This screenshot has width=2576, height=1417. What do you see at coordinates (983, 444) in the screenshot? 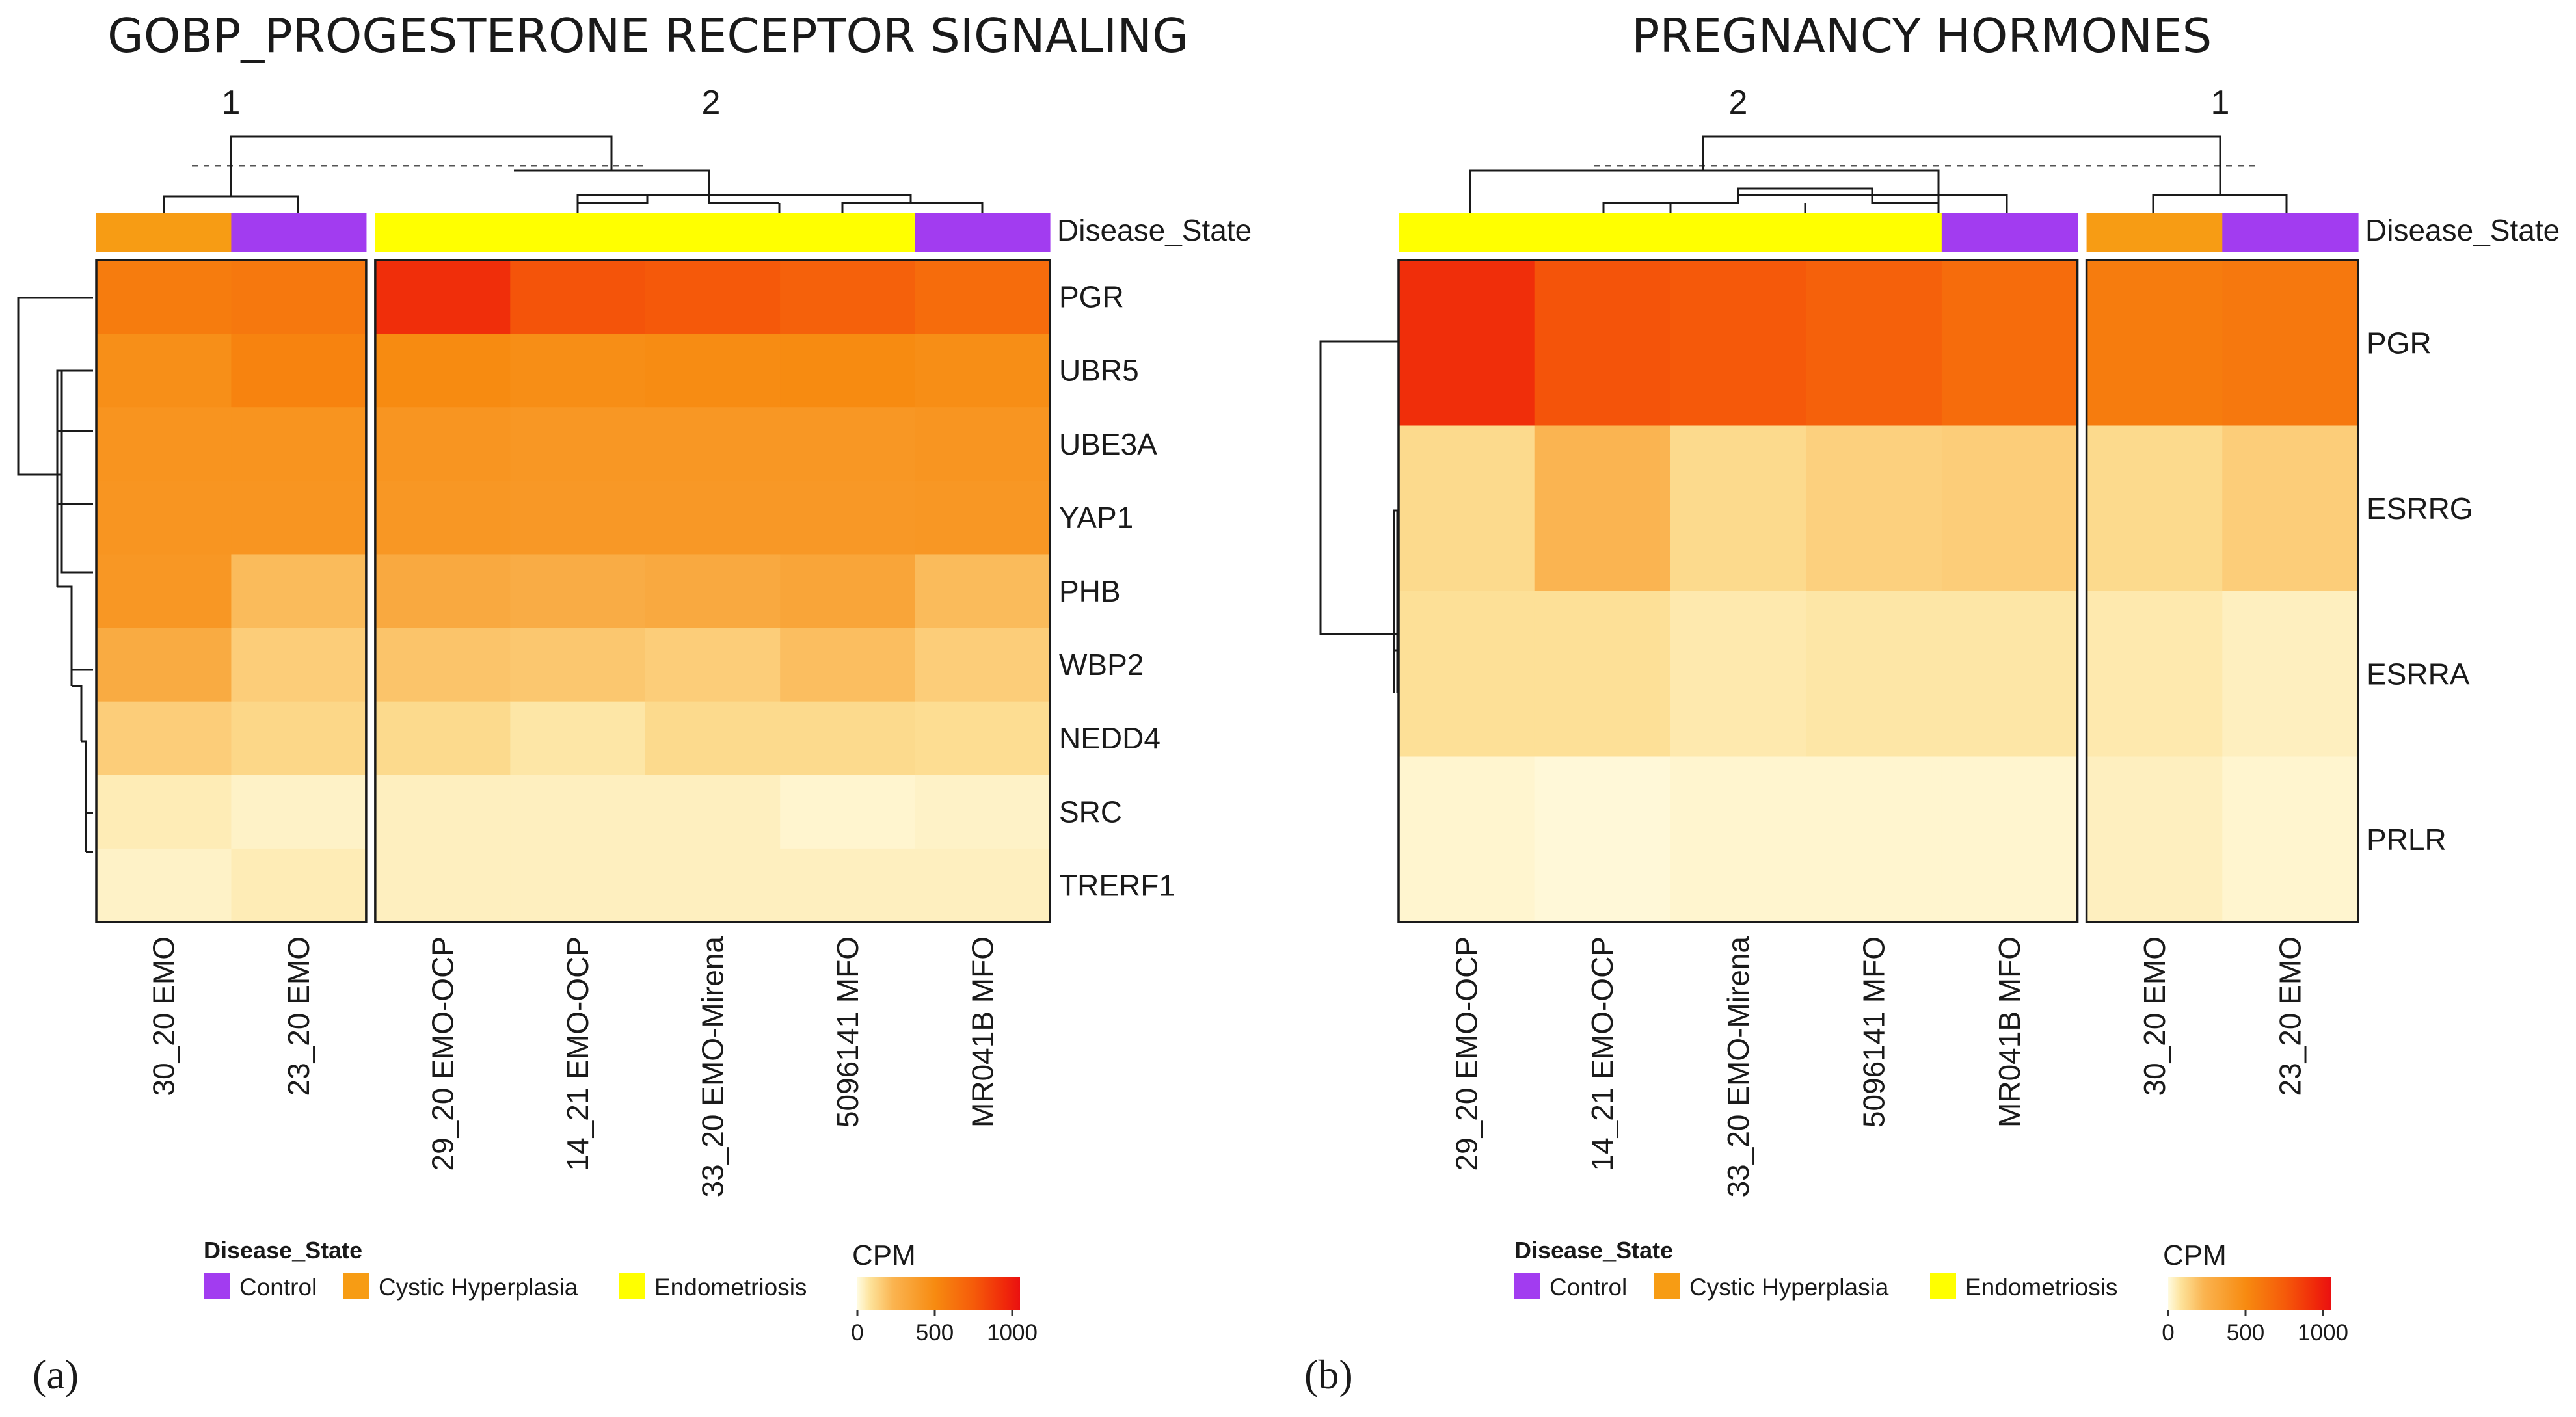
I see `panel-a-cell-ube3a-mr041b-mfo` at bounding box center [983, 444].